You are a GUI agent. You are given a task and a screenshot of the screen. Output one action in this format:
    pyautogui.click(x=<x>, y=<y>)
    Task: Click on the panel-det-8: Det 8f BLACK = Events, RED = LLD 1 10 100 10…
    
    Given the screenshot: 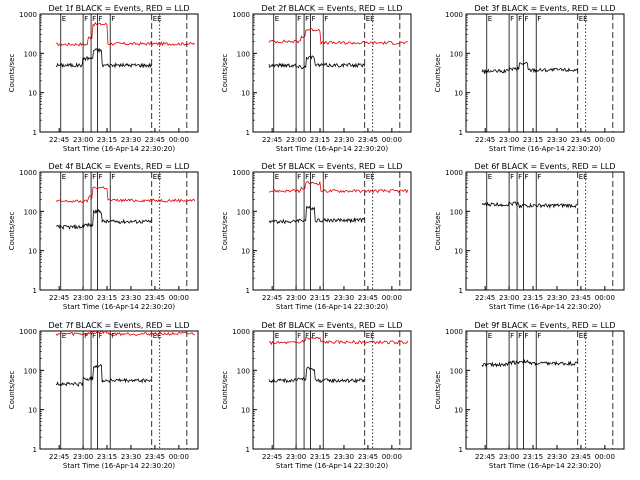 What is the action you would take?
    pyautogui.click(x=316, y=395)
    